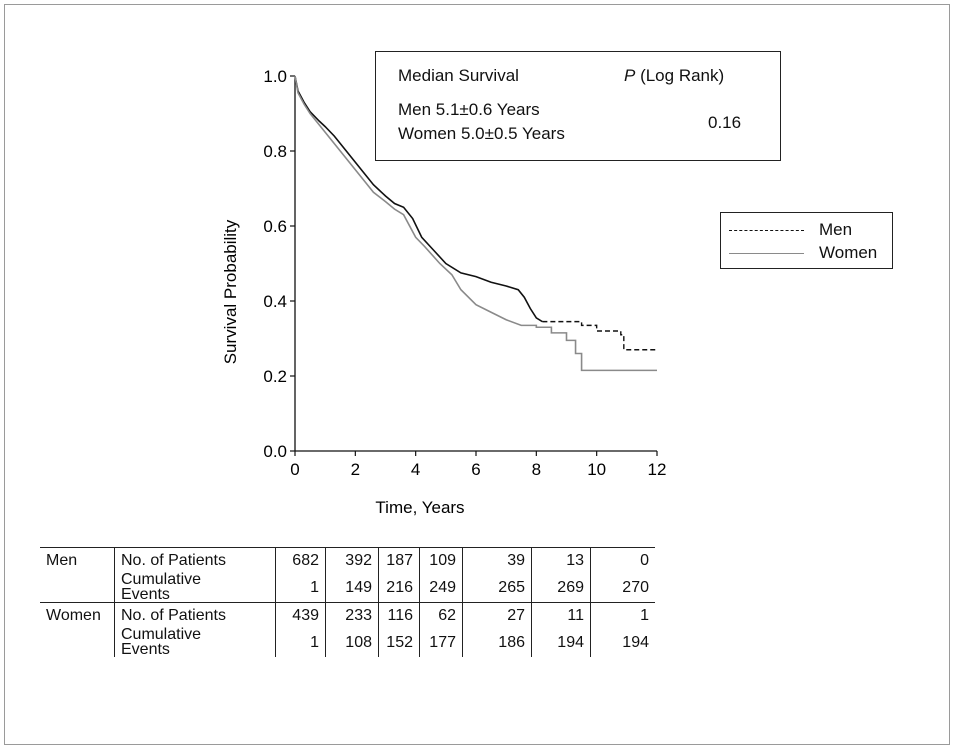 The height and width of the screenshot is (751, 956). Describe the element at coordinates (399, 587) in the screenshot. I see `table-cell: 216` at that location.